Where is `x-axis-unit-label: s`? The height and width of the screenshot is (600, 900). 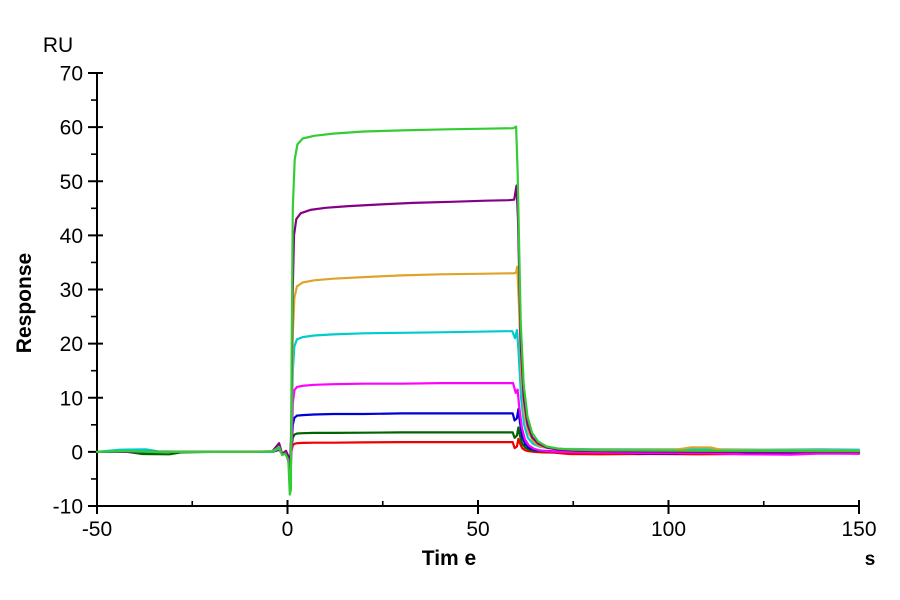 x-axis-unit-label: s is located at coordinates (870, 559).